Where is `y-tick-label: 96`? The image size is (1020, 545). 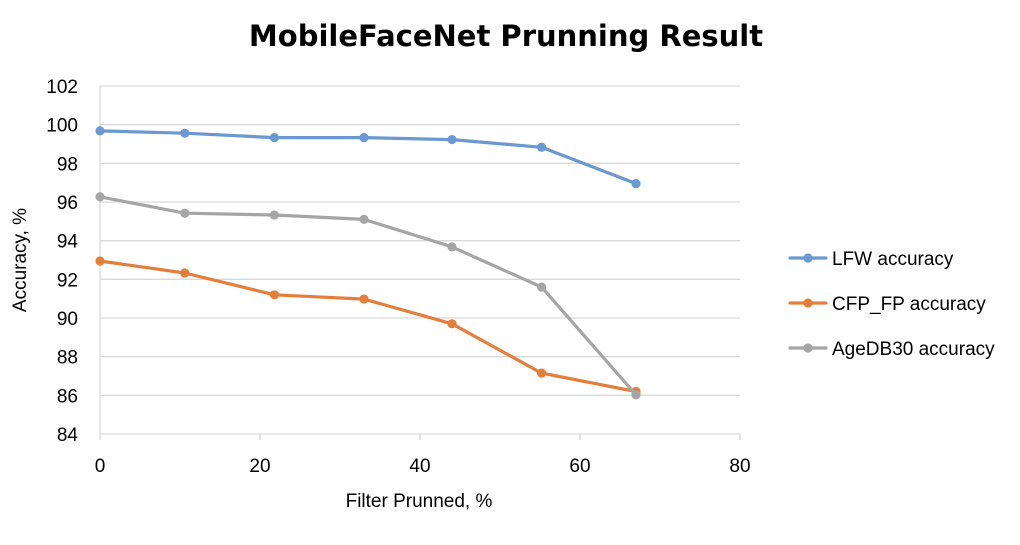
y-tick-label: 96 is located at coordinates (67, 203).